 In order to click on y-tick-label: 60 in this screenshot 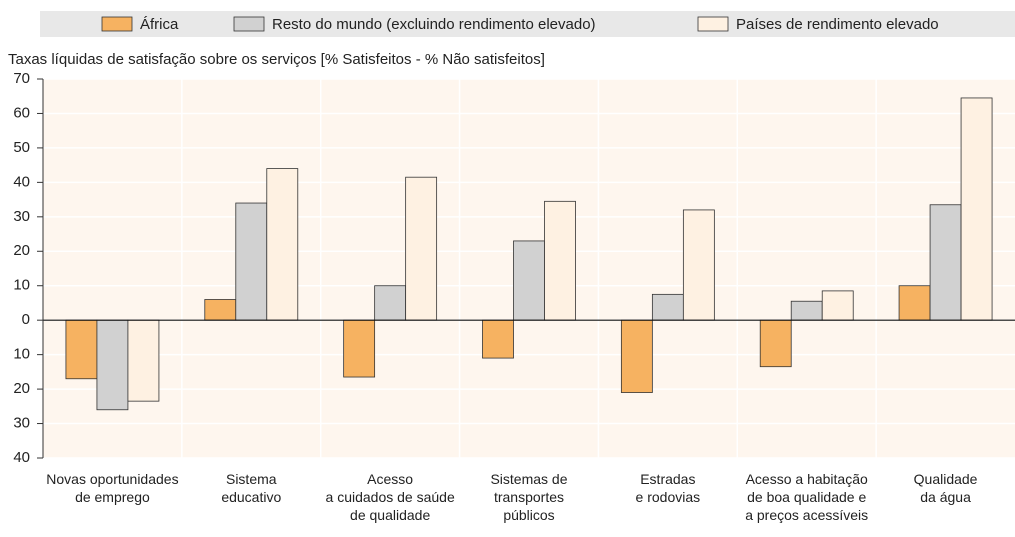, I will do `click(21, 112)`.